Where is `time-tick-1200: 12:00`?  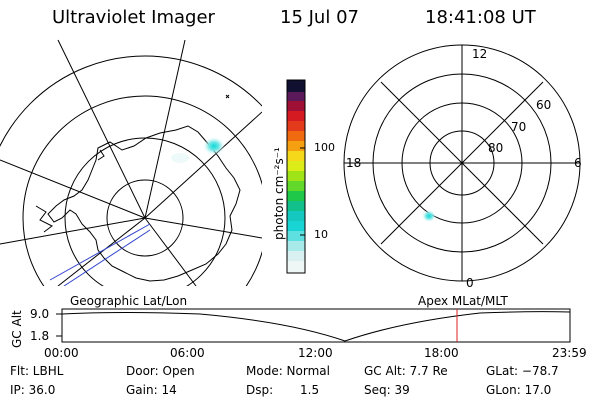 time-tick-1200: 12:00 is located at coordinates (315, 353).